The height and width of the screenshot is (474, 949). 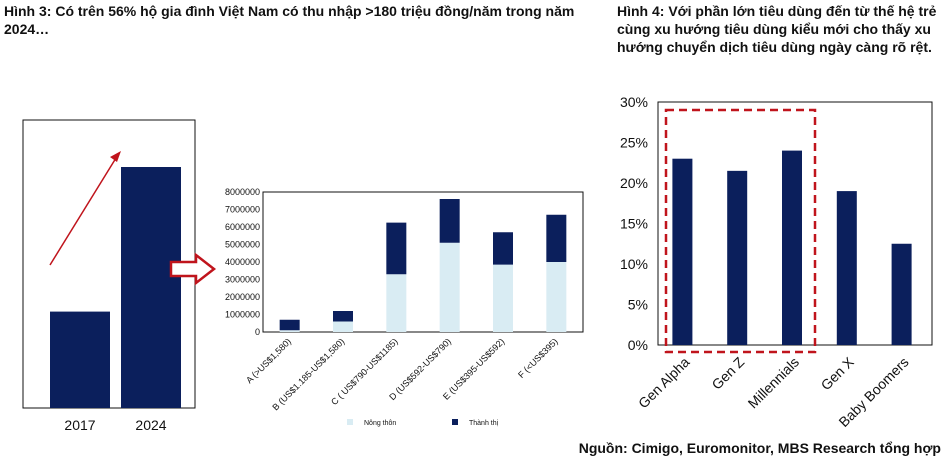 I want to click on chart2-ytick: 7000000, so click(x=242, y=210).